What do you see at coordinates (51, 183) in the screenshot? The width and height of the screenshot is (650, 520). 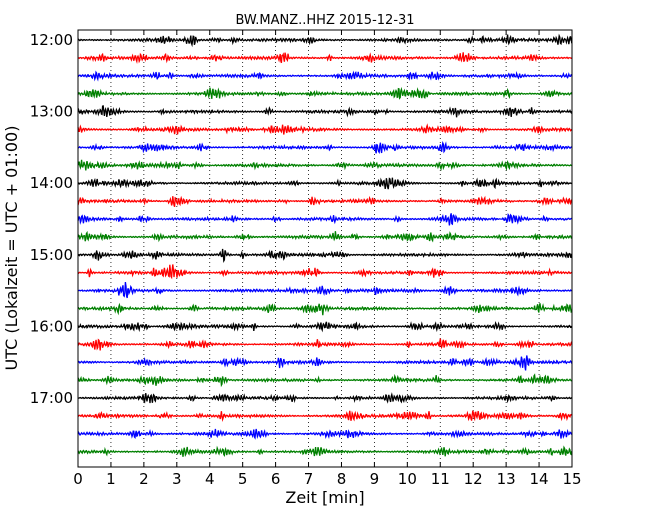 I see `y-tick-label: 14:00` at bounding box center [51, 183].